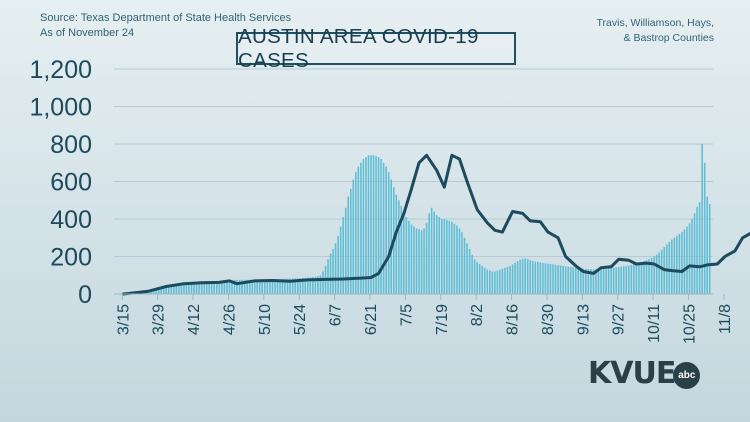  I want to click on x-tick-label: 7/19, so click(442, 319).